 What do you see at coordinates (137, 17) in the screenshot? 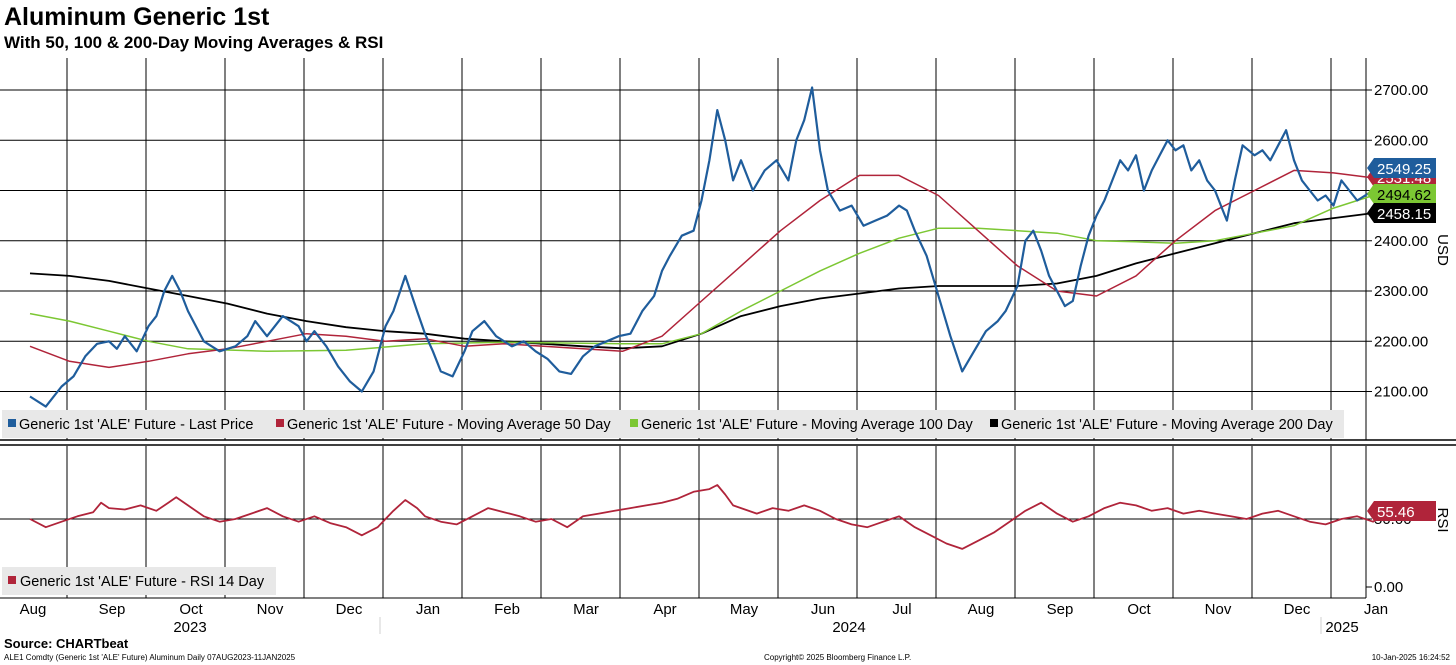
I see `chart-title: Aluminum Generic 1st` at bounding box center [137, 17].